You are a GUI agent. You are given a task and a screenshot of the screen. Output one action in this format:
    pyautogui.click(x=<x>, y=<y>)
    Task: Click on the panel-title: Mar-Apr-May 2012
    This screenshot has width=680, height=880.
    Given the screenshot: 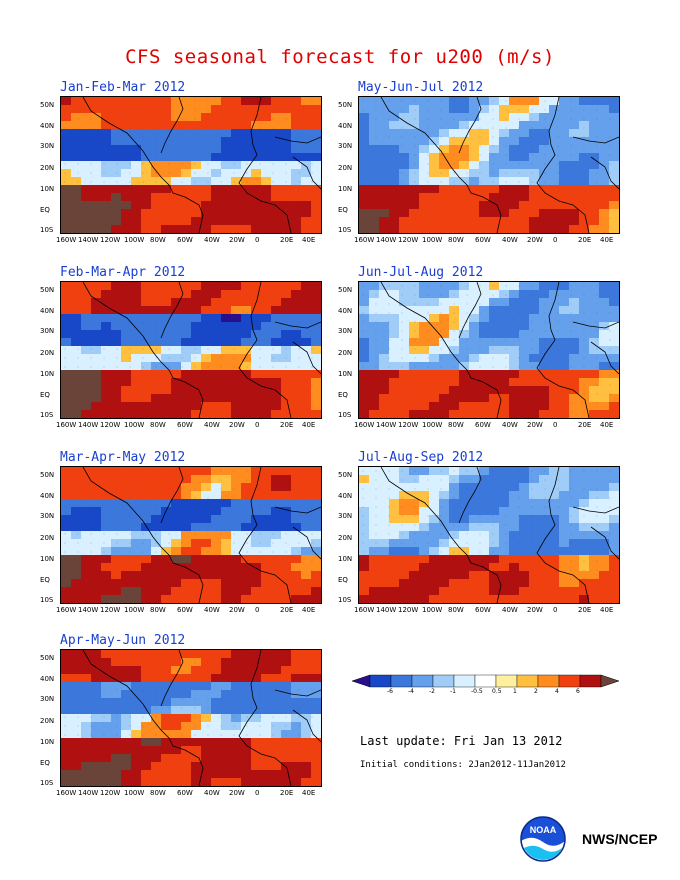 What is the action you would take?
    pyautogui.click(x=123, y=457)
    